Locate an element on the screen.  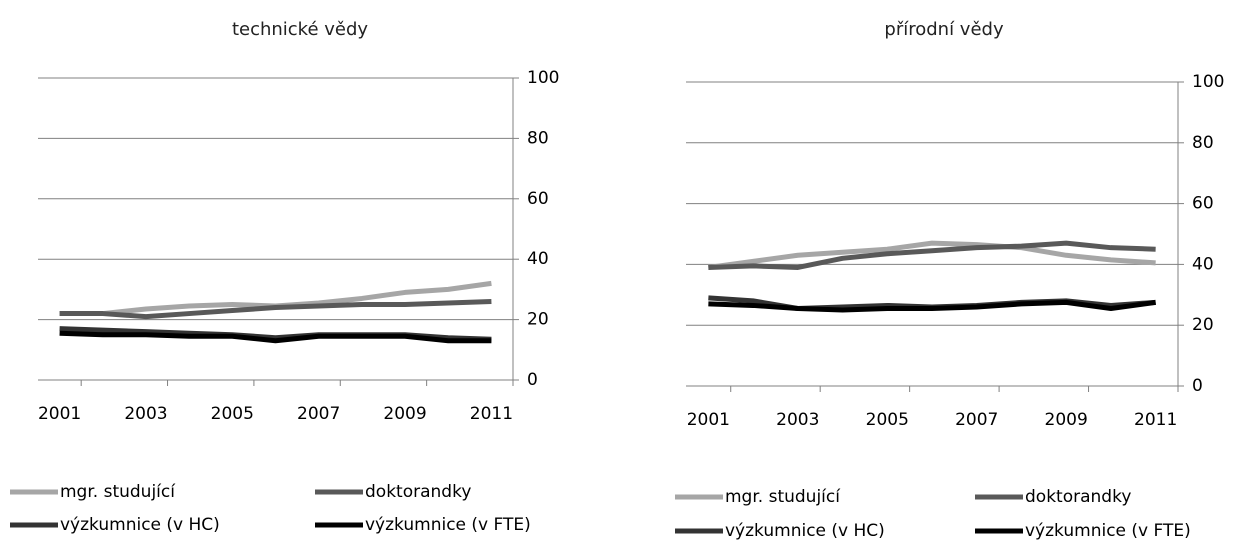
chart-title: technické vědy is located at coordinates (300, 29).